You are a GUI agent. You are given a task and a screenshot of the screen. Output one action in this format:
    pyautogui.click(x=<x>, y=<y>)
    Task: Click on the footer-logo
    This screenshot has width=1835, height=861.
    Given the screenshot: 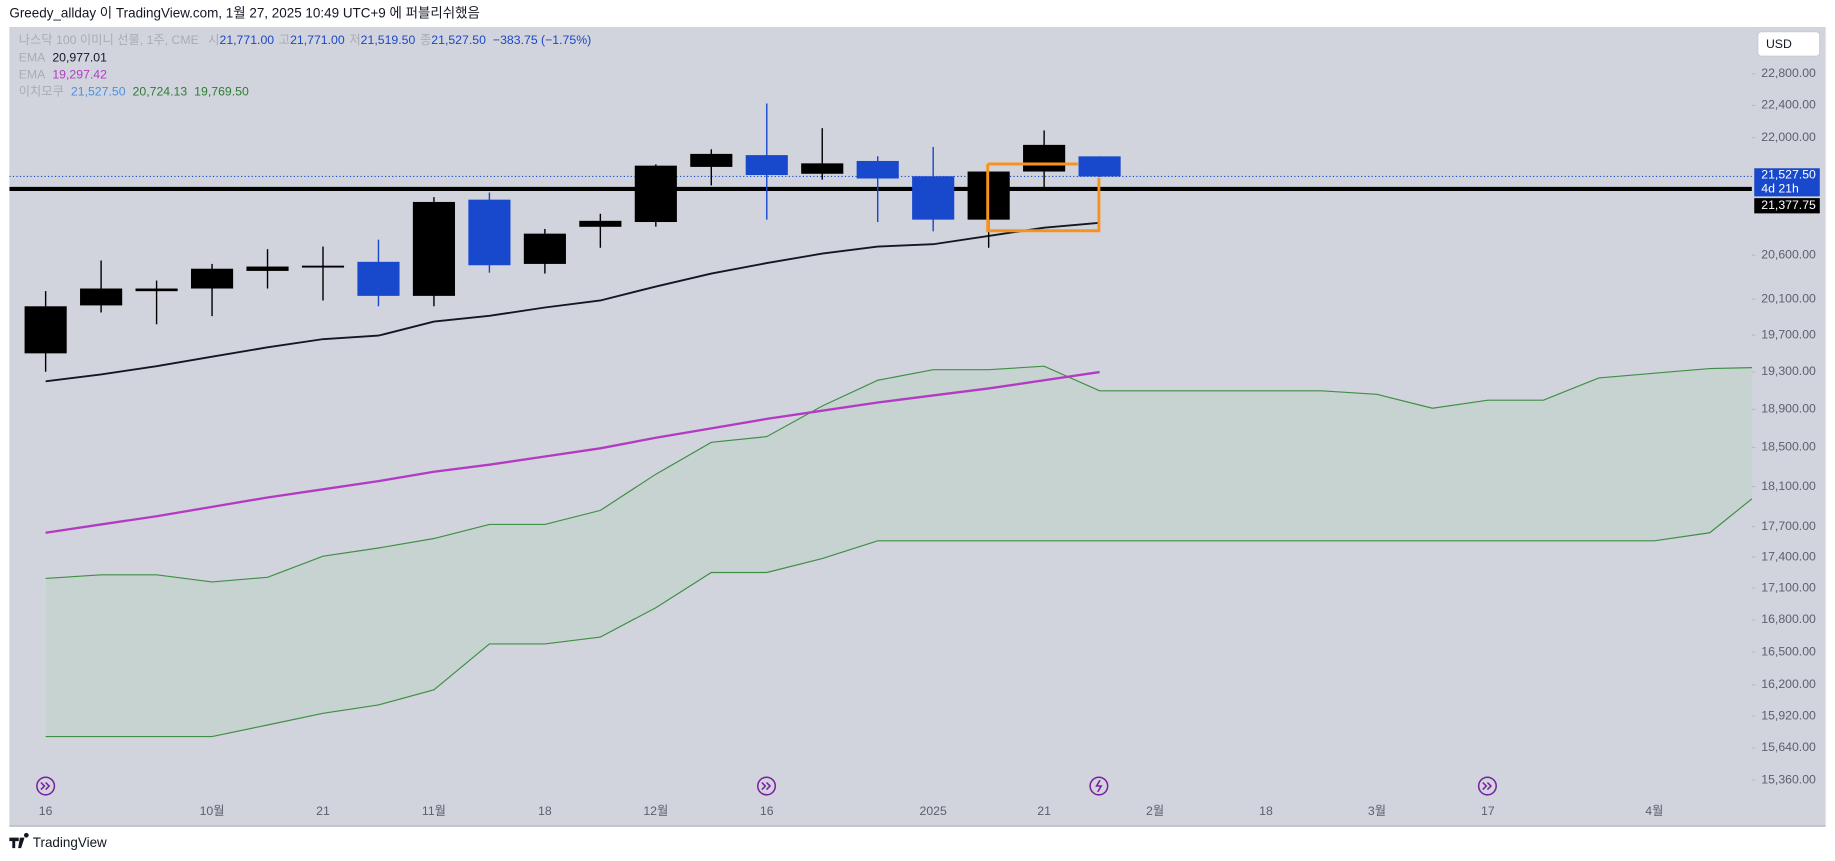 What is the action you would take?
    pyautogui.click(x=19, y=840)
    